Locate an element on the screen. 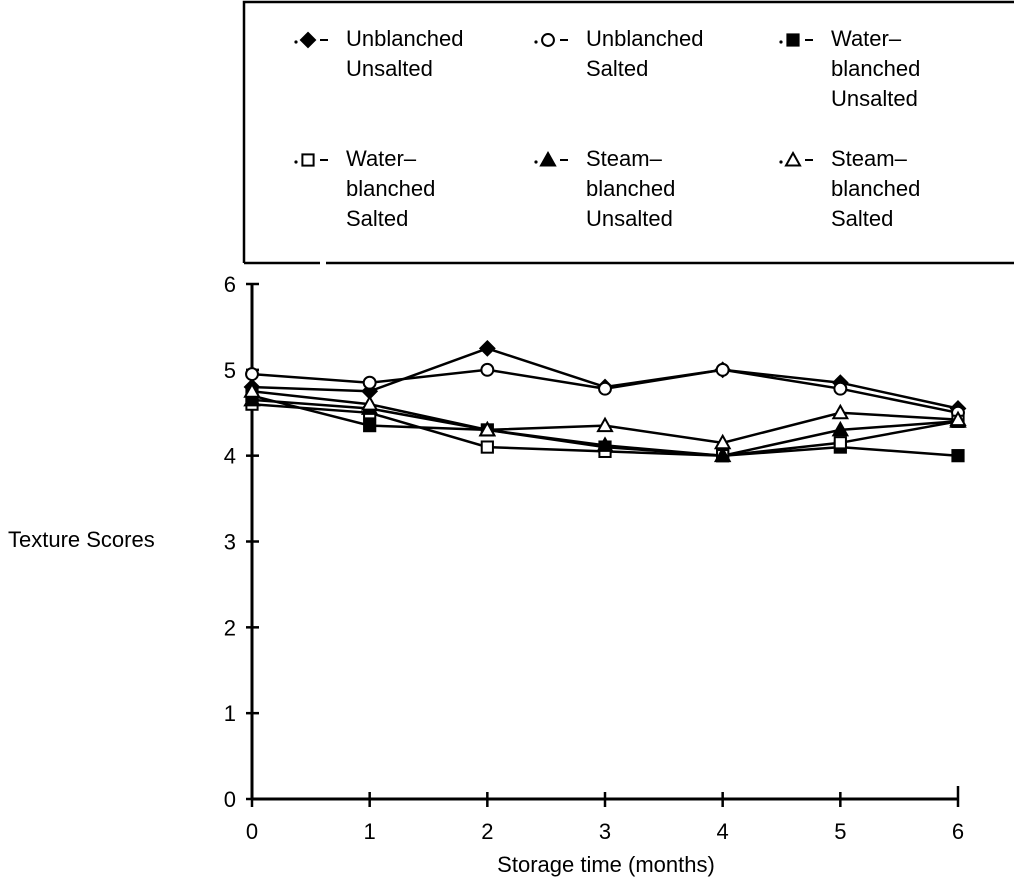 This screenshot has width=1014, height=891. x-tick-label: 4 is located at coordinates (723, 831).